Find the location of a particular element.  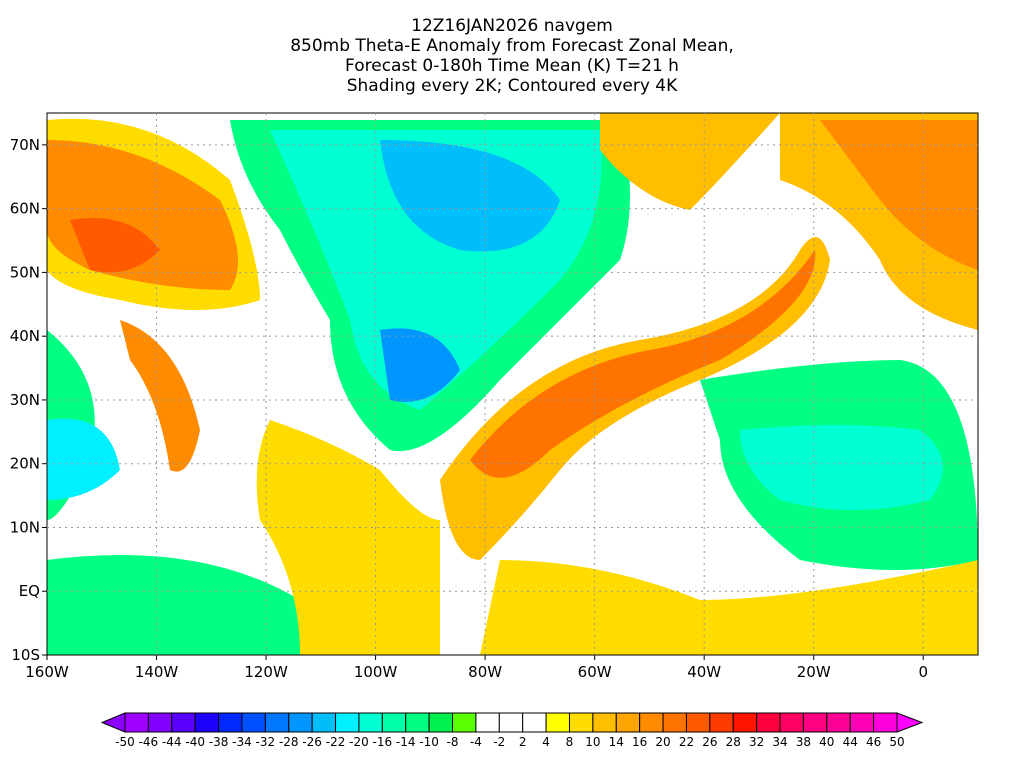

colorbar-label: 22 is located at coordinates (686, 742).